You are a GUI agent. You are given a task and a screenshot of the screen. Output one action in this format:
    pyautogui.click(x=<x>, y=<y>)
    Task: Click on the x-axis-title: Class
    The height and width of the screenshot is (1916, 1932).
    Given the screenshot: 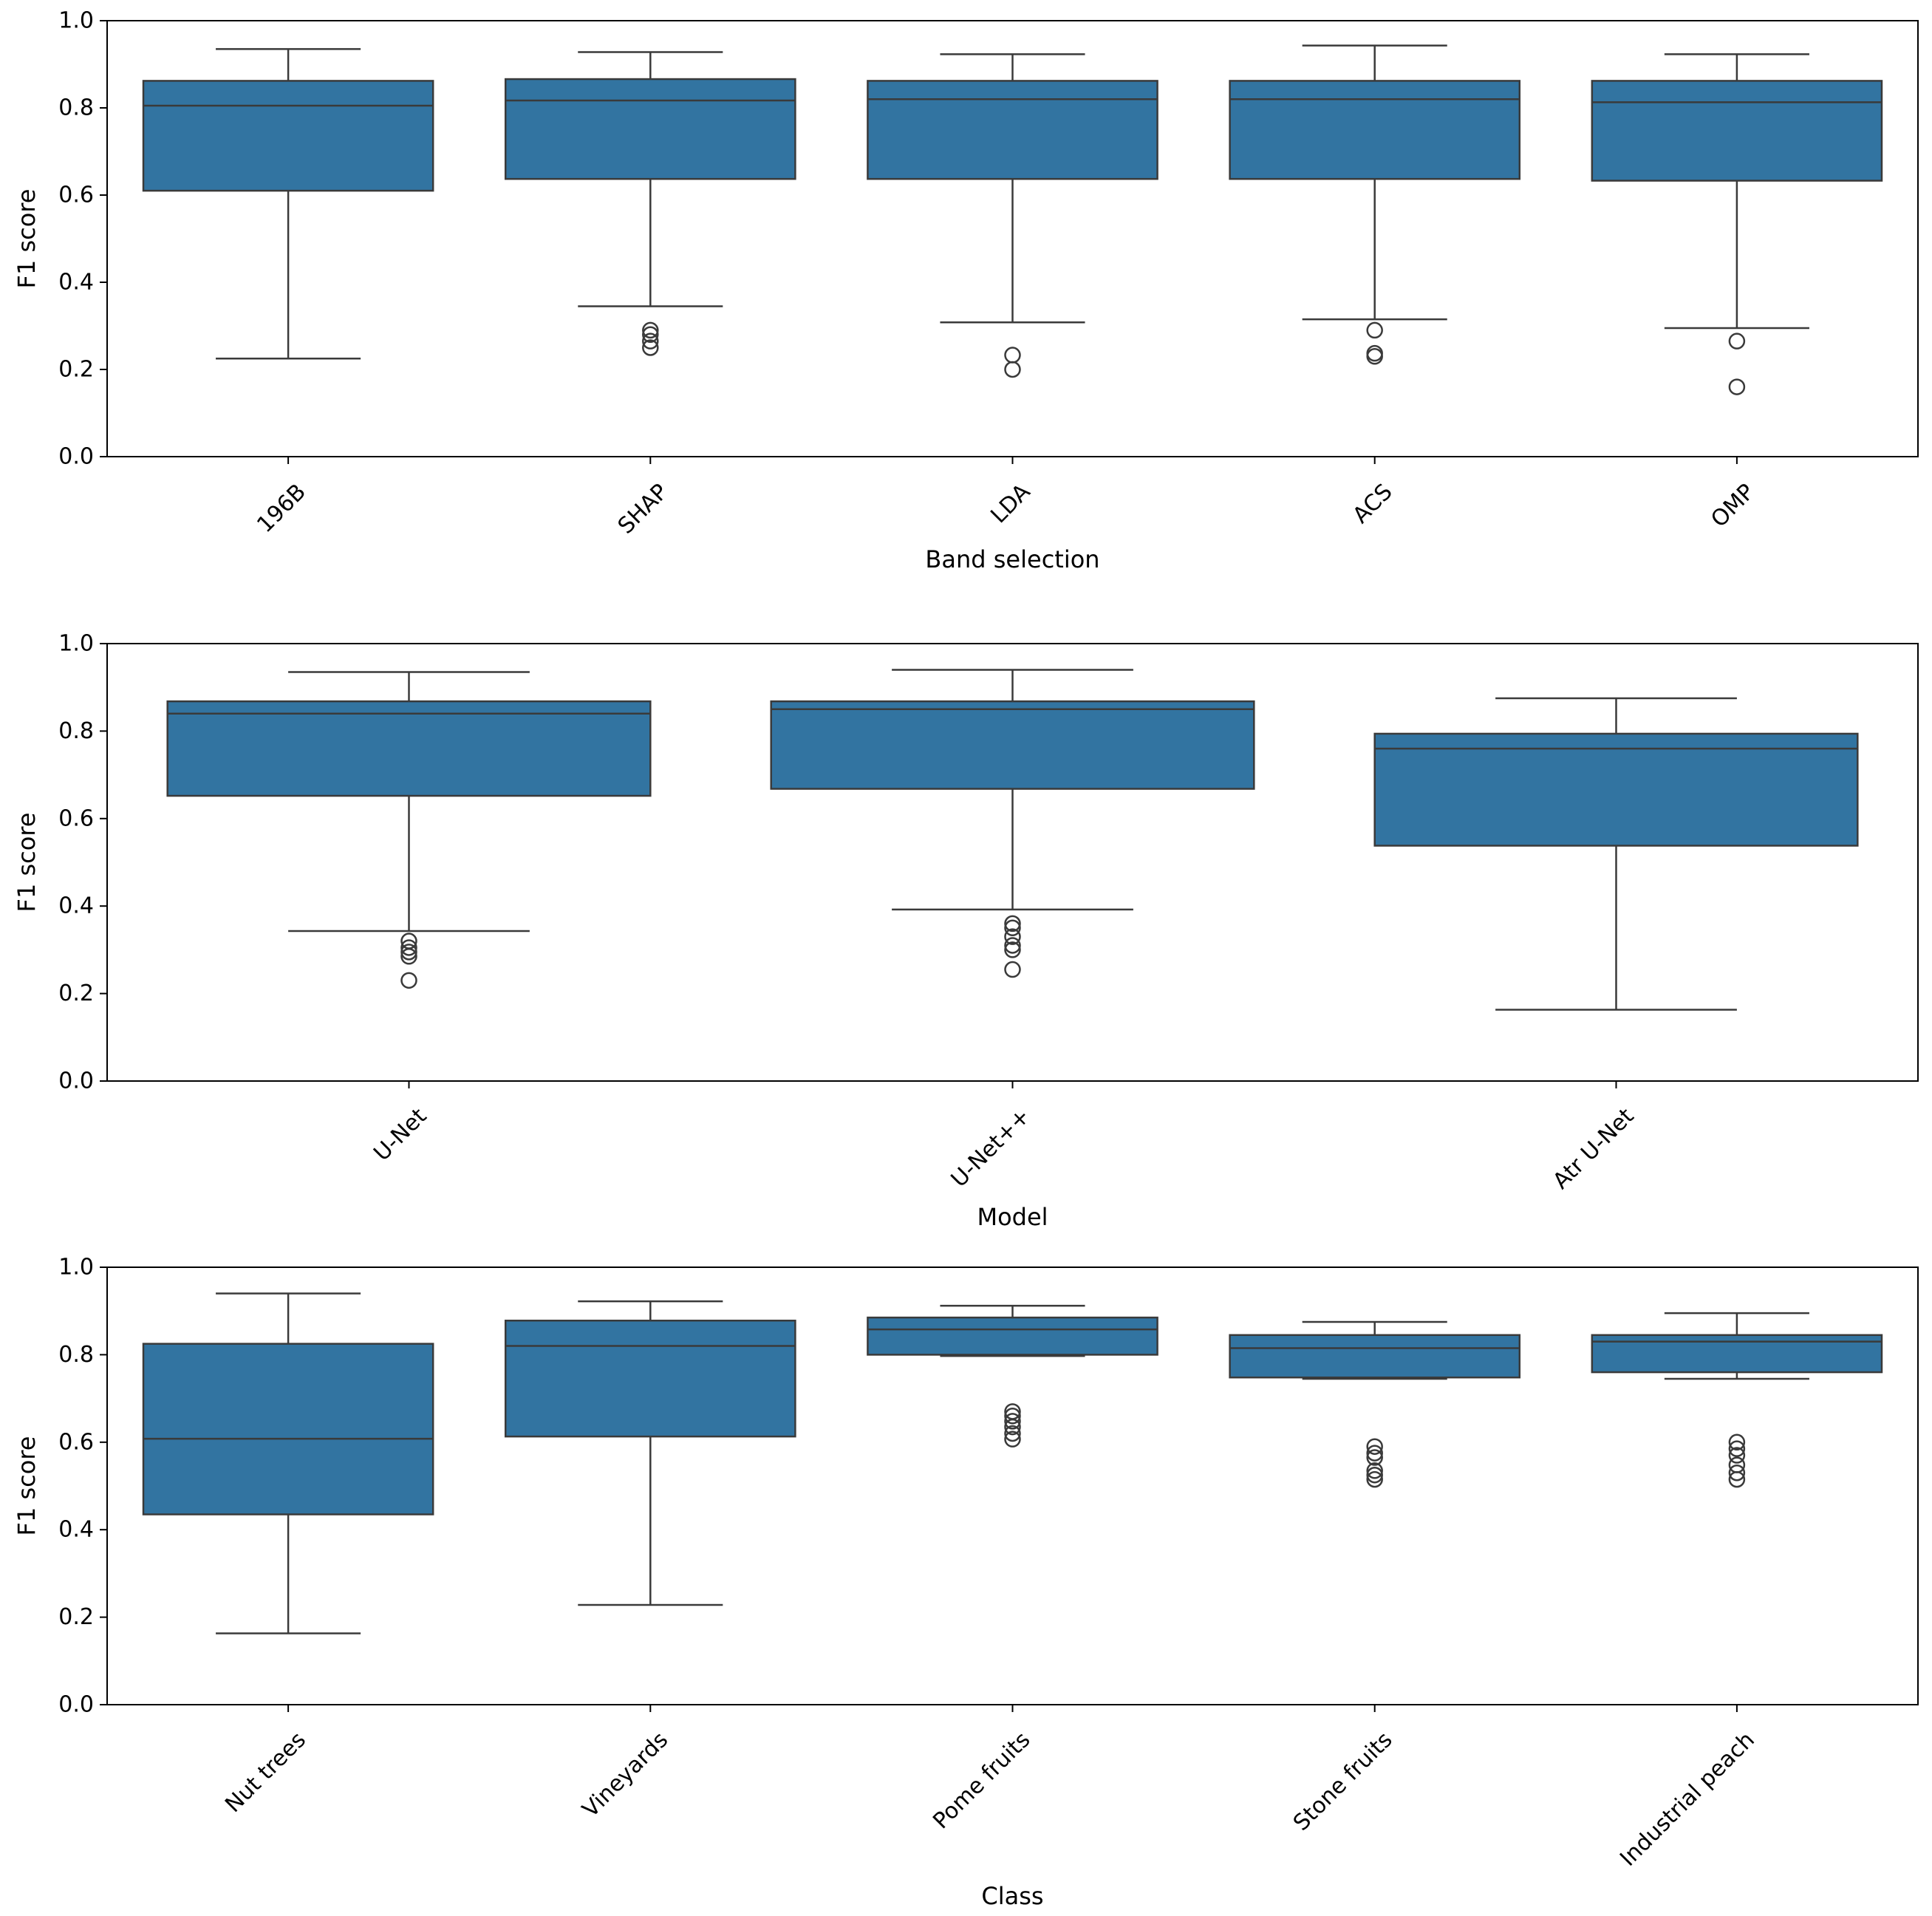 What is the action you would take?
    pyautogui.click(x=1012, y=1896)
    